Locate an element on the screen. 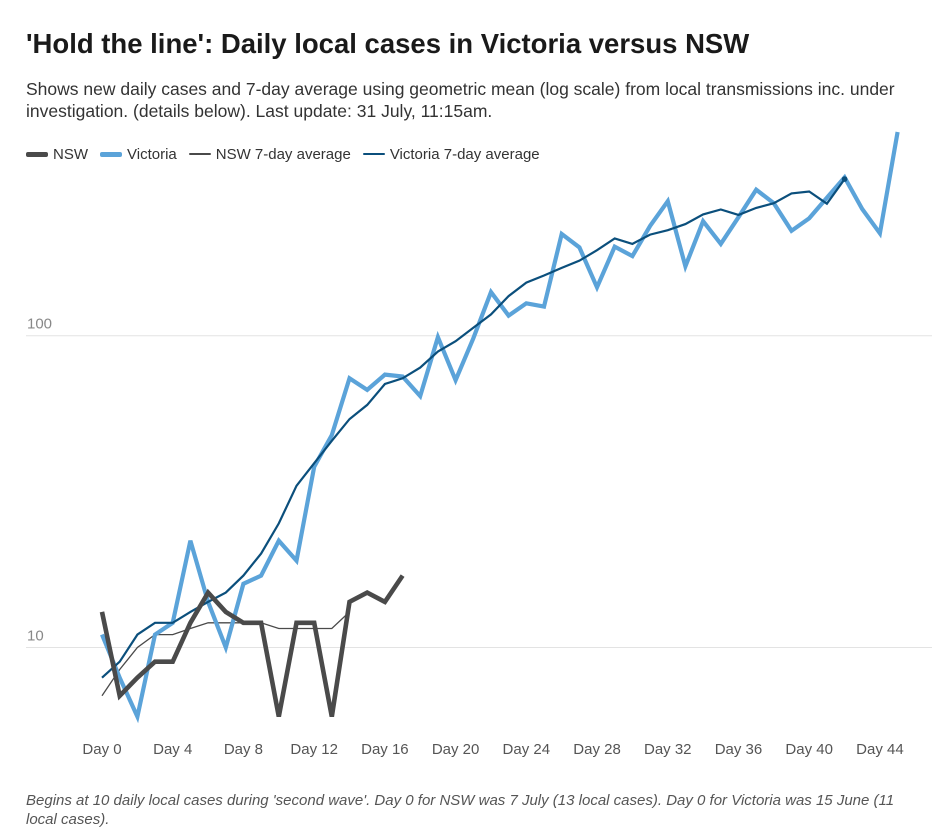  legend-item-nsw-avg: NSW 7-day average is located at coordinates (269, 154).